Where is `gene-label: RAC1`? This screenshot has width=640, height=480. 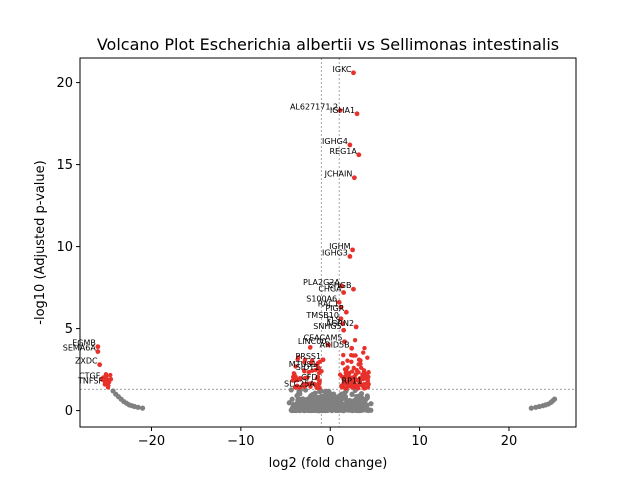
gene-label: RAC1 is located at coordinates (328, 303).